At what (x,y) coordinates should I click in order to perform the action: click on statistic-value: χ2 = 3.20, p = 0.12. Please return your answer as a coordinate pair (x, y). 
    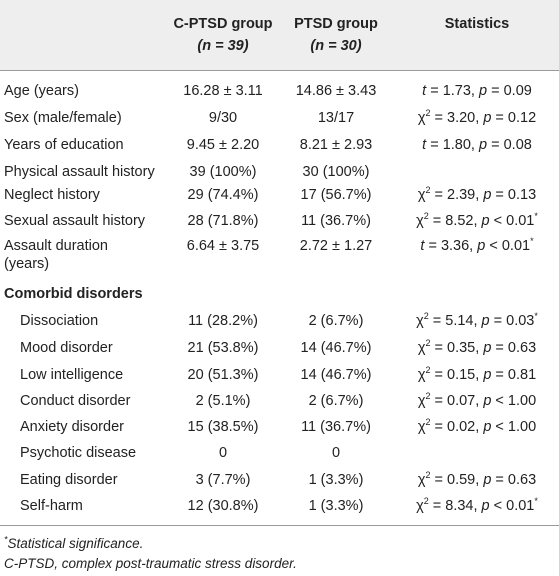
    Looking at the image, I should click on (477, 117).